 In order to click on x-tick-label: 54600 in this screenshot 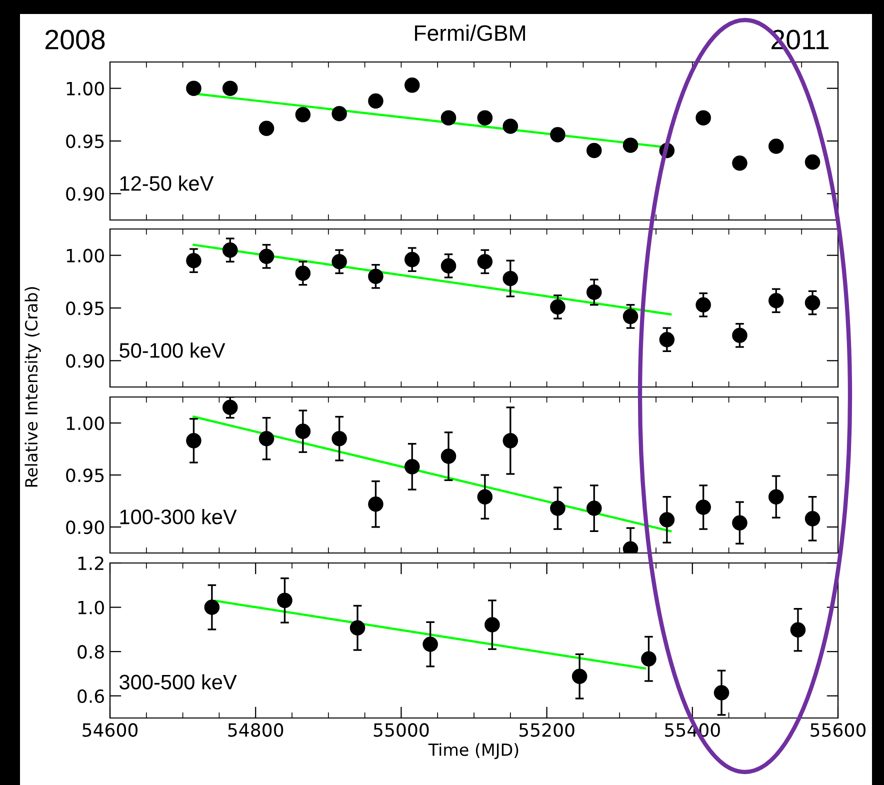, I will do `click(110, 730)`.